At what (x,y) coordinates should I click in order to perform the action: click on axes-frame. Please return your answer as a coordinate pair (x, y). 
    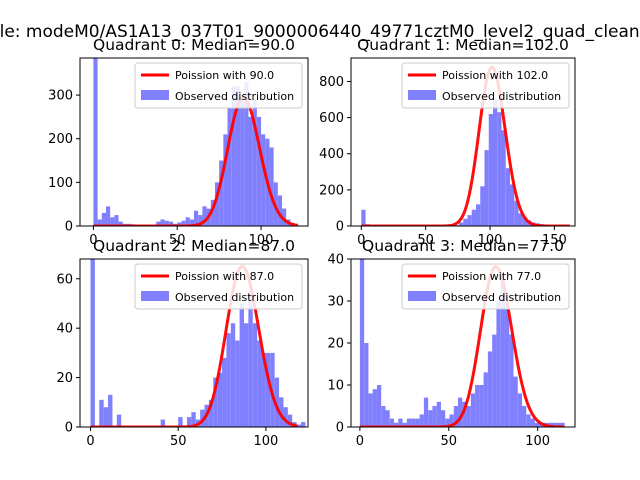
    Looking at the image, I should click on (463, 142).